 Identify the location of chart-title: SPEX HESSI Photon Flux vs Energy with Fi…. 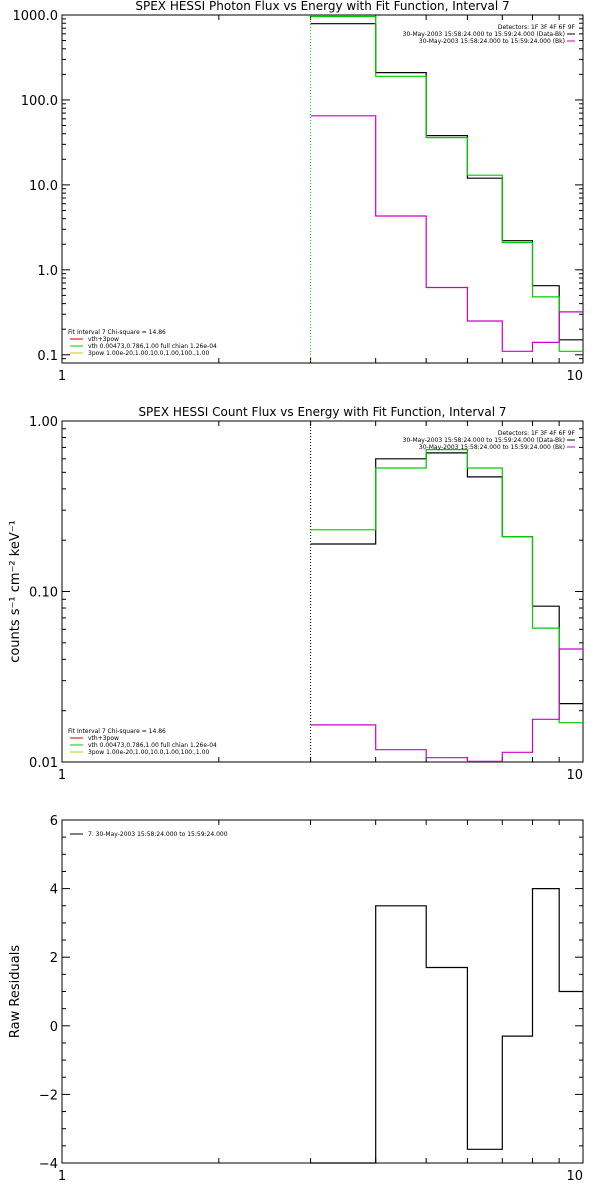
(322, 6).